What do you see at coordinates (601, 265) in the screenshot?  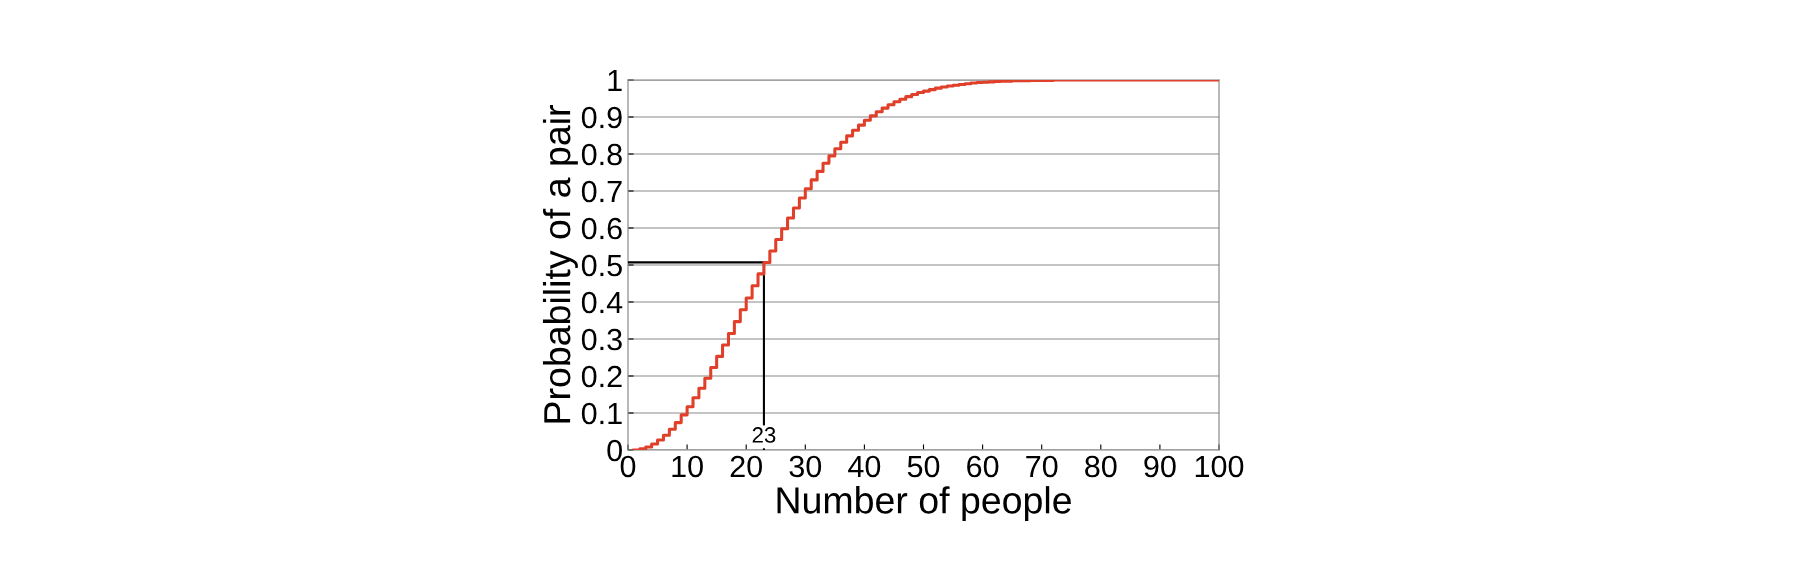 I see `y-tick-label: 0.5` at bounding box center [601, 265].